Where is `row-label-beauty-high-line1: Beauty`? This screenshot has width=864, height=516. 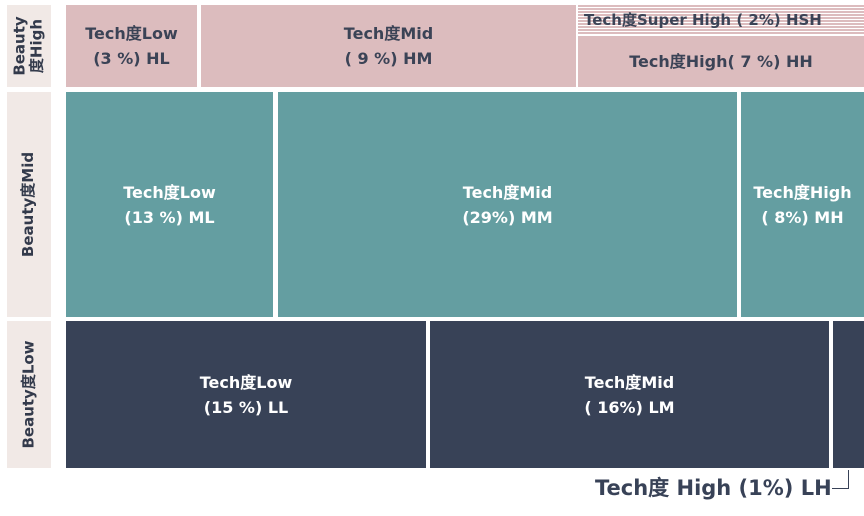
row-label-beauty-high-line1: Beauty is located at coordinates (20, 46).